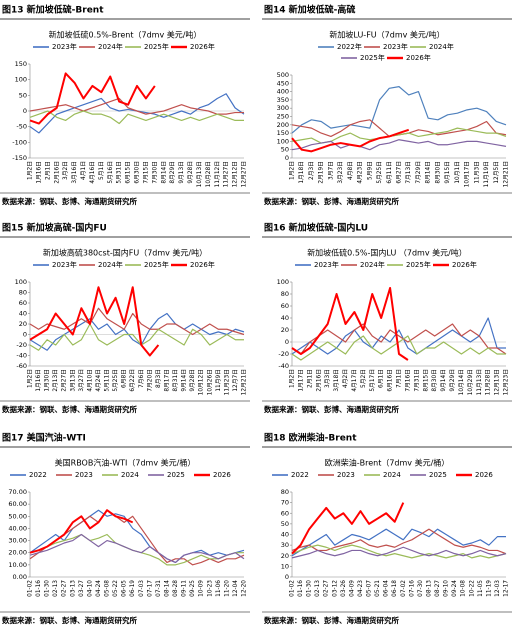 Image resolution: width=512 pixels, height=633 pixels. What do you see at coordinates (149, 380) in the screenshot?
I see `x-tick-label: 7月20日` at bounding box center [149, 380].